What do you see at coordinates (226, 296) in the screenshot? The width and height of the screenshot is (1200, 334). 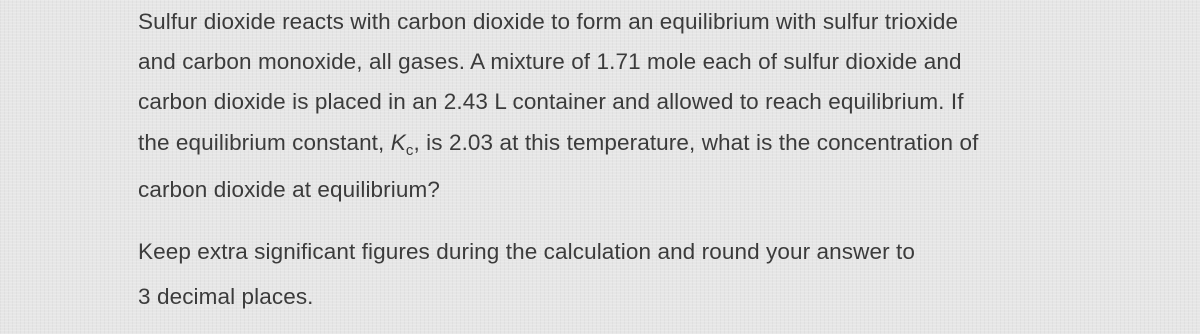 I see `text-line: 3 decimal places.` at bounding box center [226, 296].